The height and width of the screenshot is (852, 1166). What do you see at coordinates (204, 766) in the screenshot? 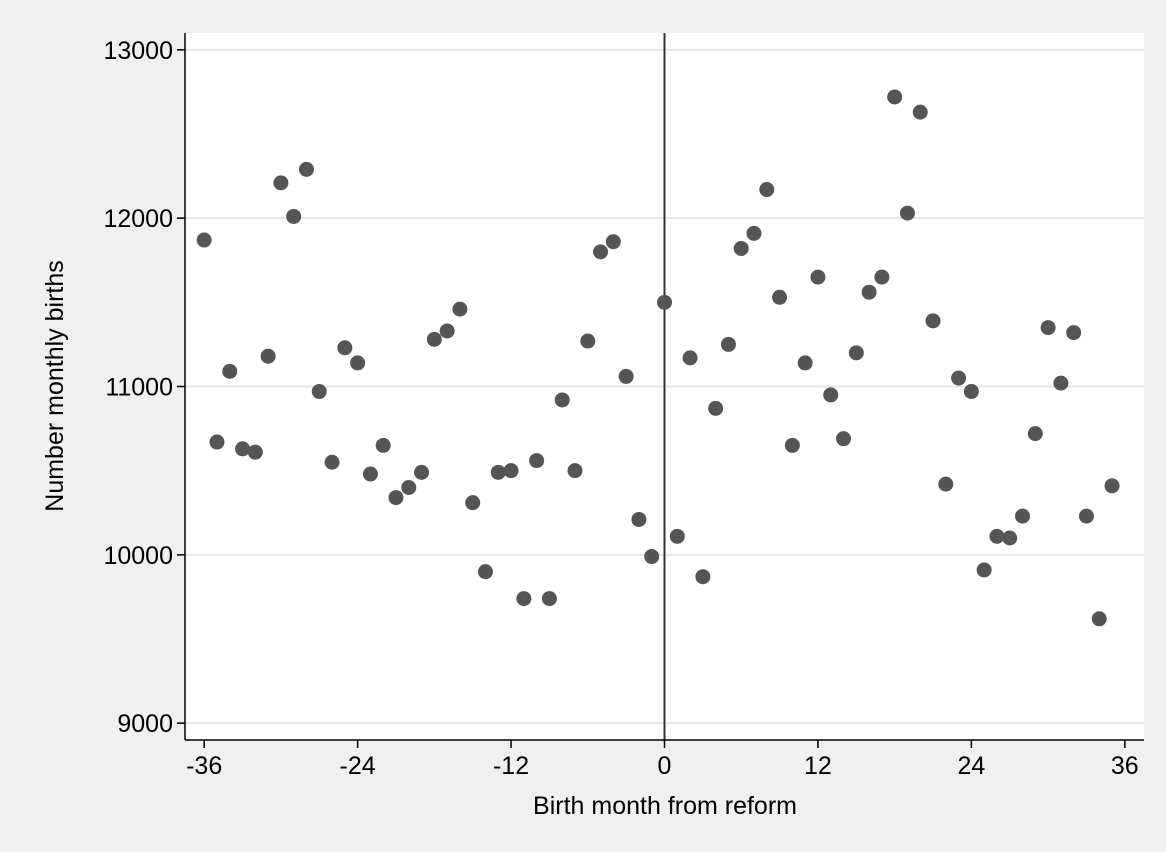
I see `x-tick-label: -36` at bounding box center [204, 766].